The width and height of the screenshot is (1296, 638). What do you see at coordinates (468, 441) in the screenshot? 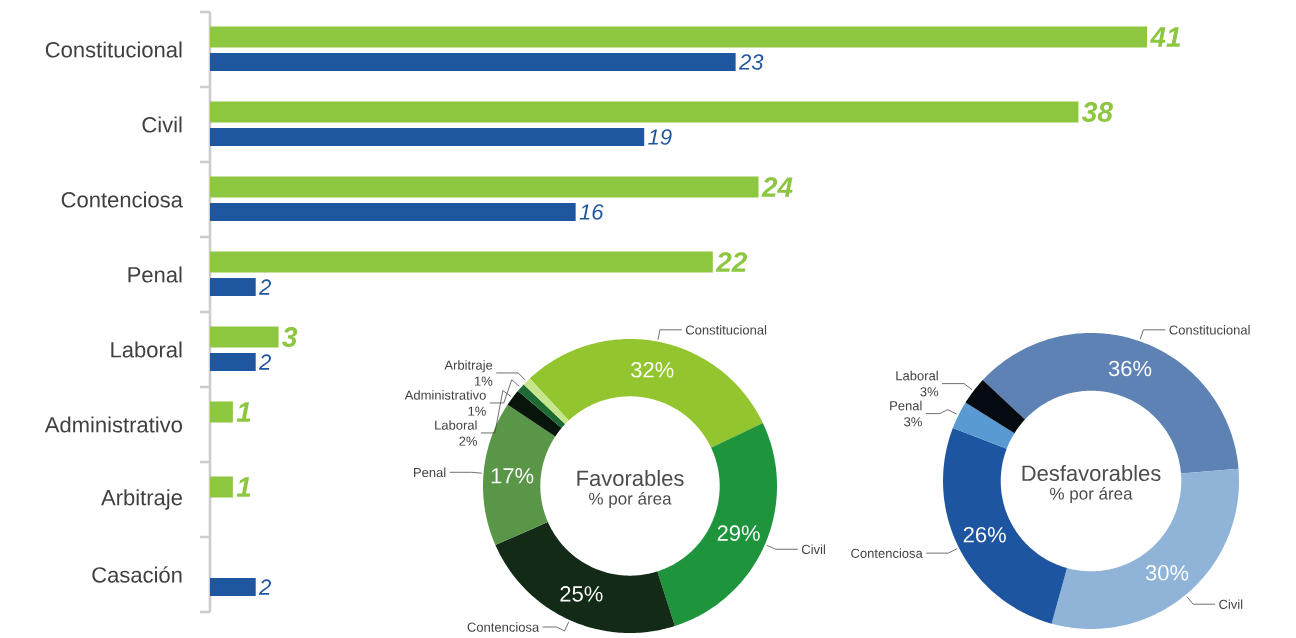
I see `data-label: 2%` at bounding box center [468, 441].